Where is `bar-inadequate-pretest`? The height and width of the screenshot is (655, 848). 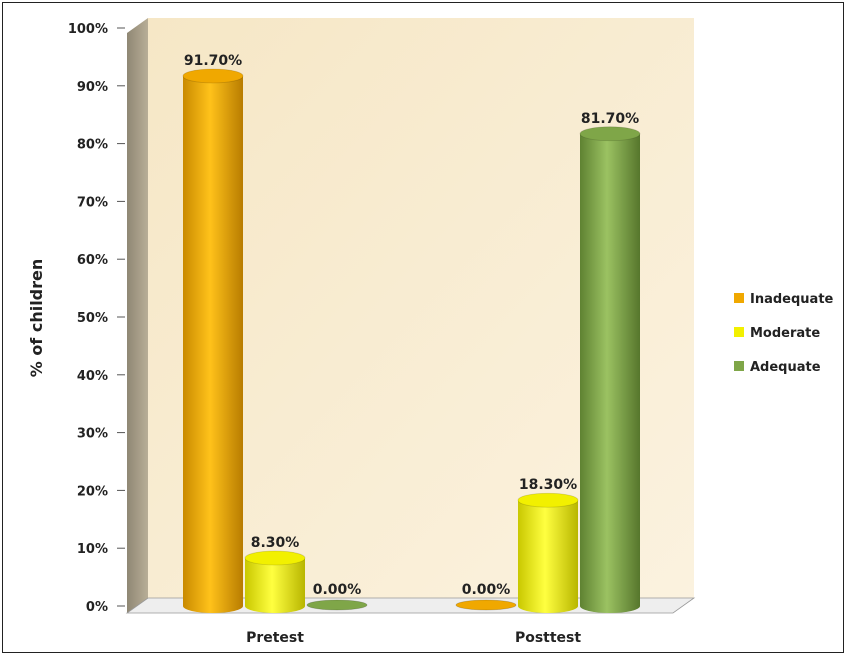
bar-inadequate-pretest is located at coordinates (213, 340).